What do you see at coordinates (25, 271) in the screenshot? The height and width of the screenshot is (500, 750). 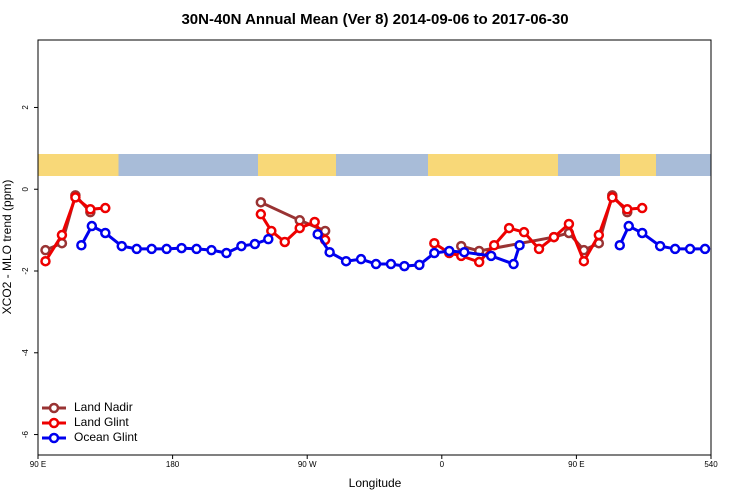 I see `y-tick-label: -2` at bounding box center [25, 271].